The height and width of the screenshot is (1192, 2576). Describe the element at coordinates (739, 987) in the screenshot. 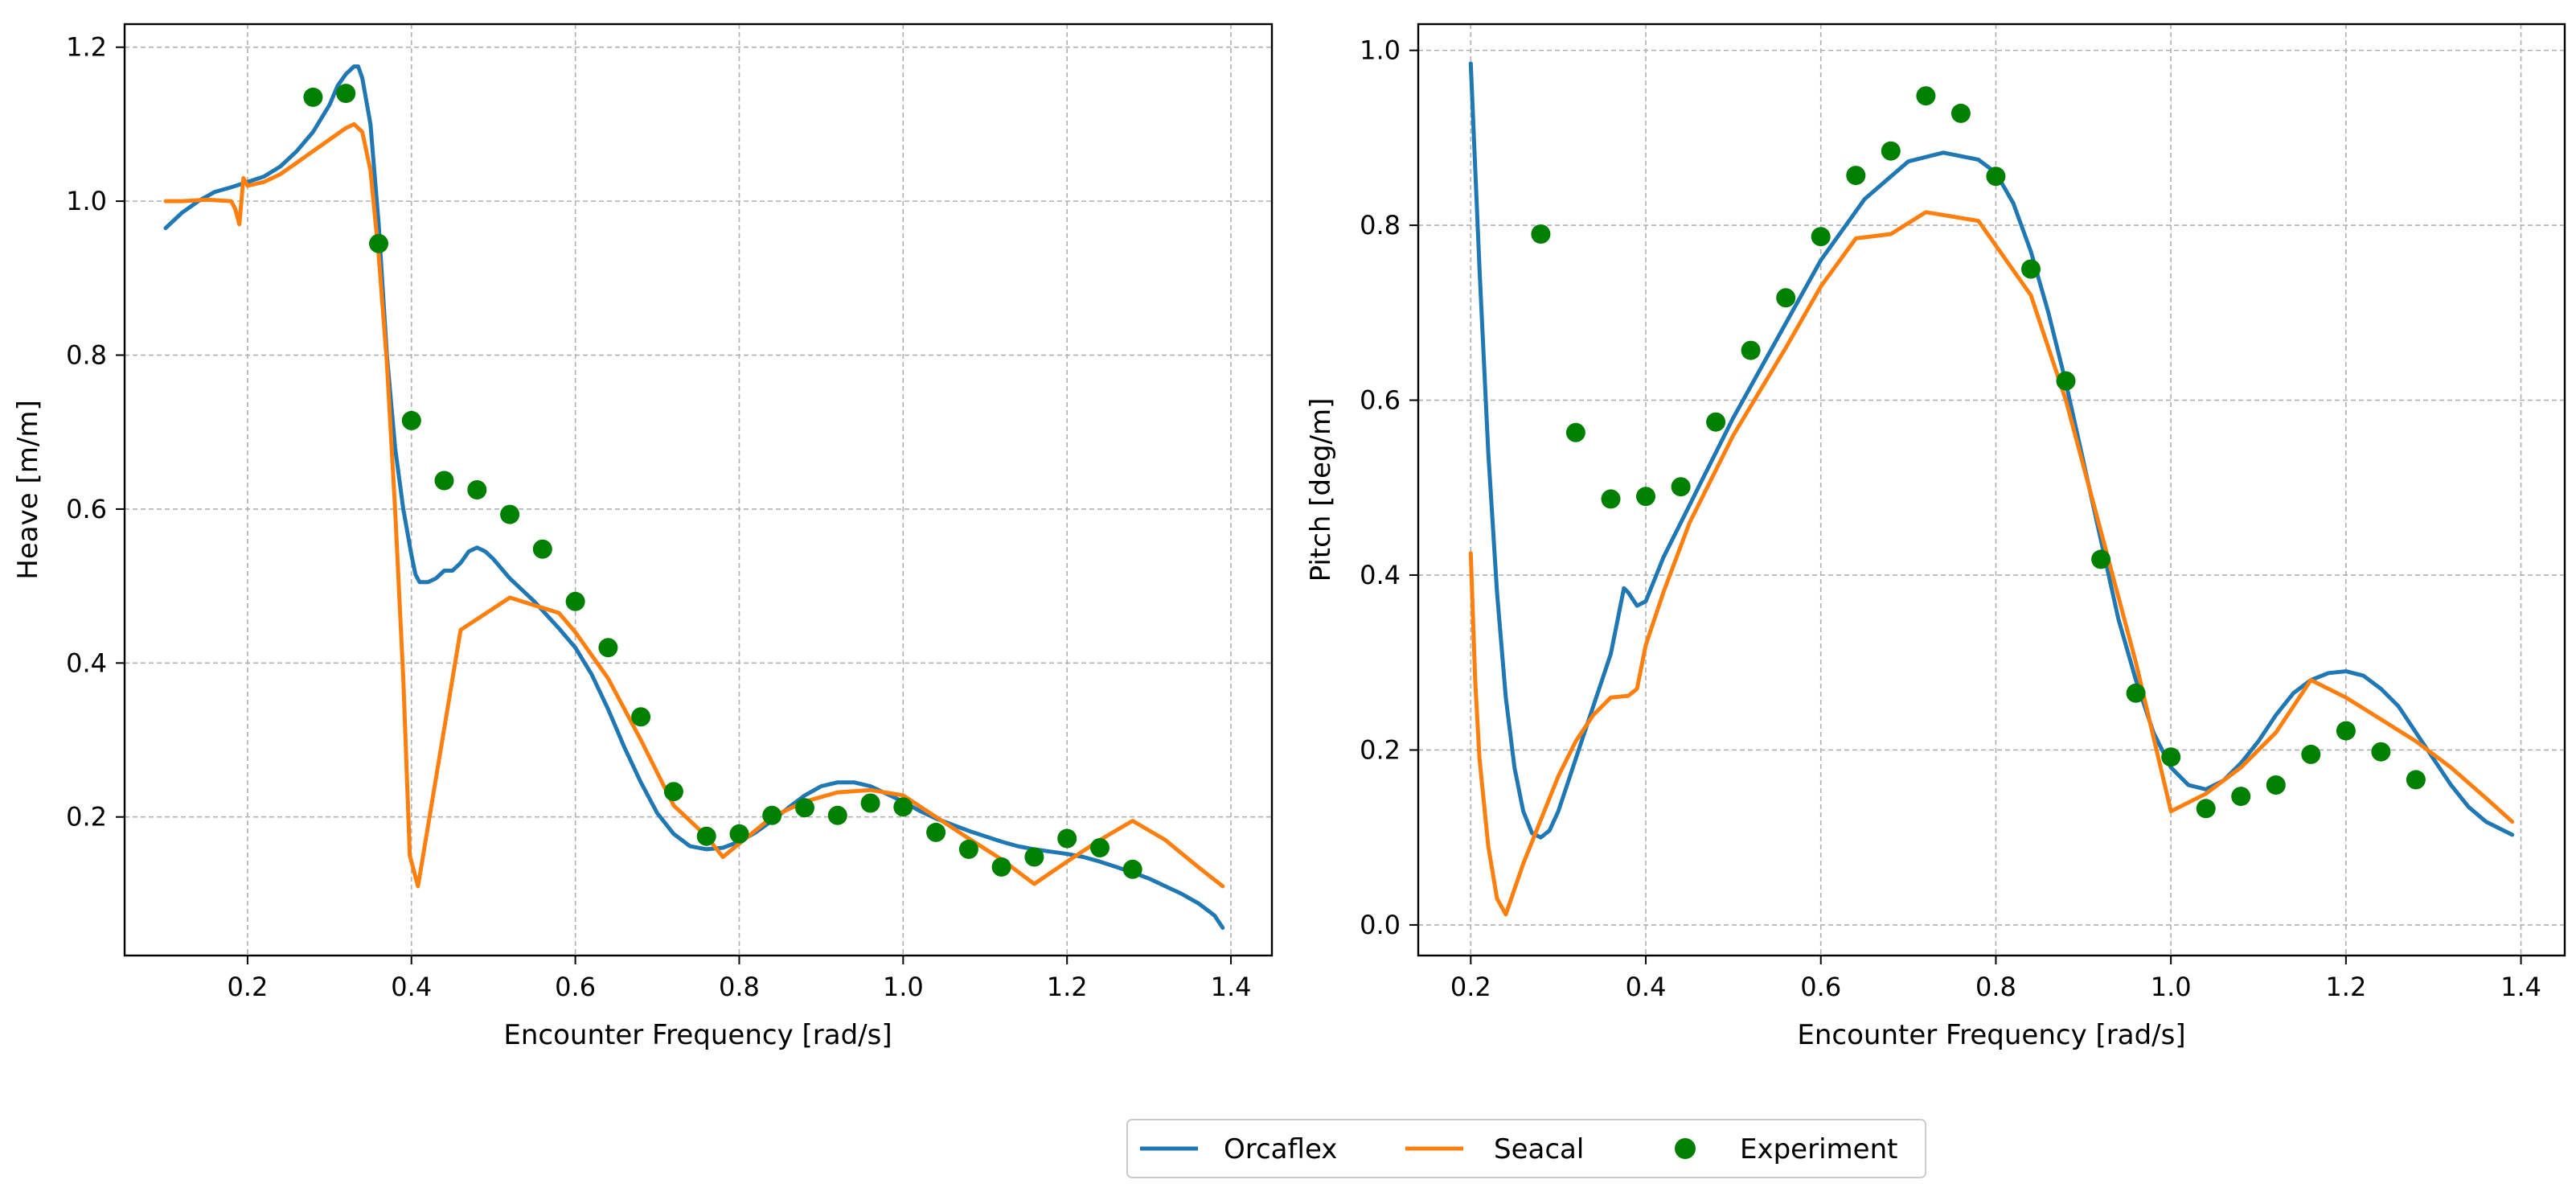

I see `heave-x-tick-label: 0.8` at that location.